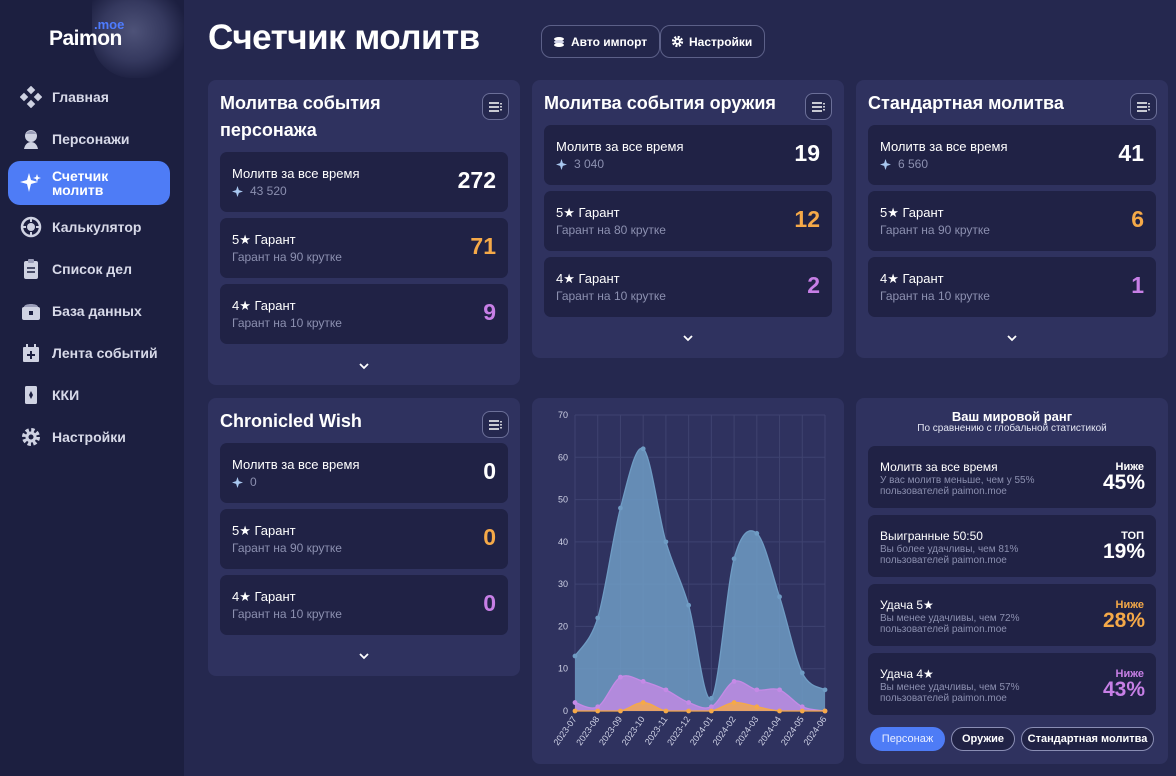 The height and width of the screenshot is (776, 1176). Describe the element at coordinates (1012, 416) in the screenshot. I see `rank-title: Ваш мировой ранг` at that location.